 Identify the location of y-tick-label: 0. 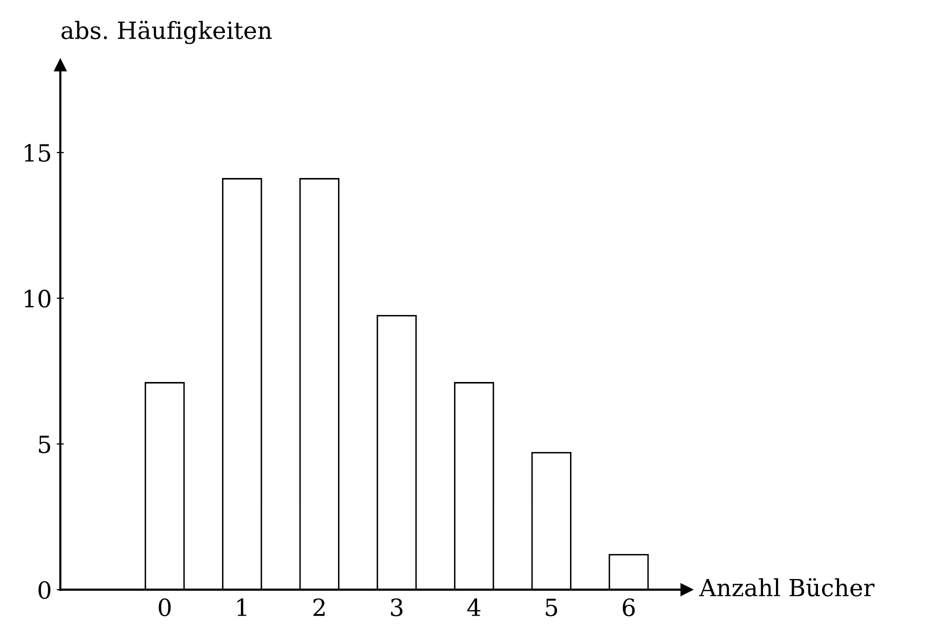
(44, 590).